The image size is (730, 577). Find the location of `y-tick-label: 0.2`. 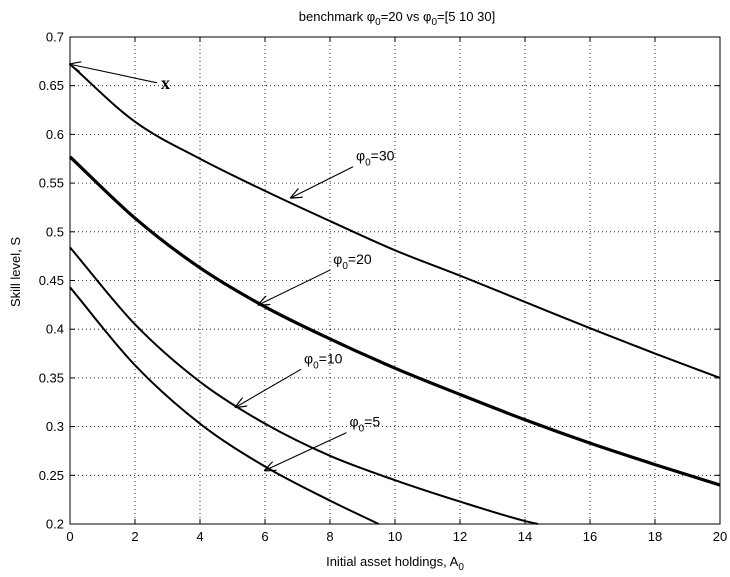

y-tick-label: 0.2 is located at coordinates (55, 524).